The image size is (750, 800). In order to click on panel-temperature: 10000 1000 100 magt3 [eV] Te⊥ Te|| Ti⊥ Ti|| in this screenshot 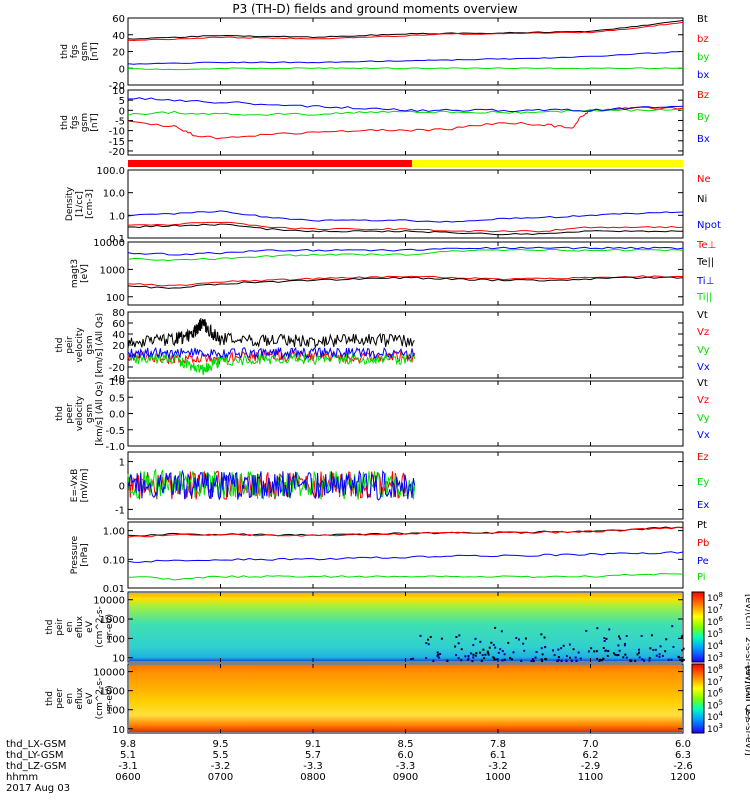, I will do `click(393, 271)`.